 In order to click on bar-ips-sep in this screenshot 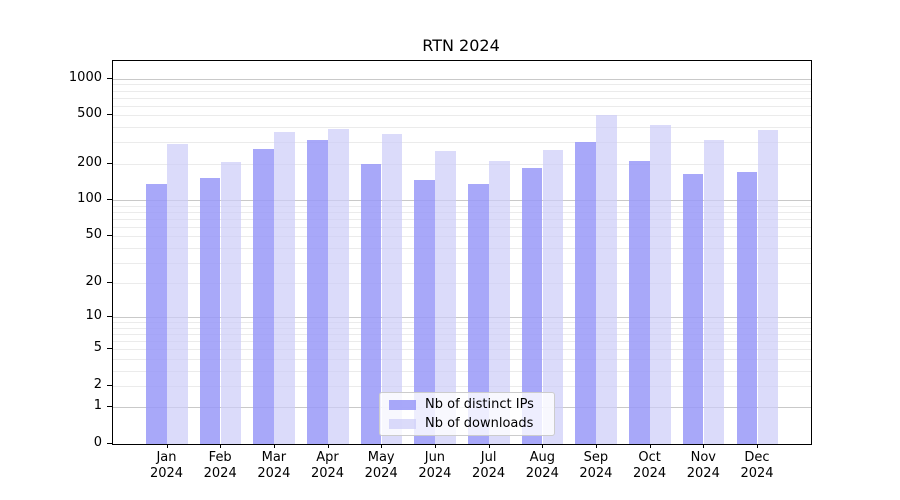, I will do `click(585, 292)`.